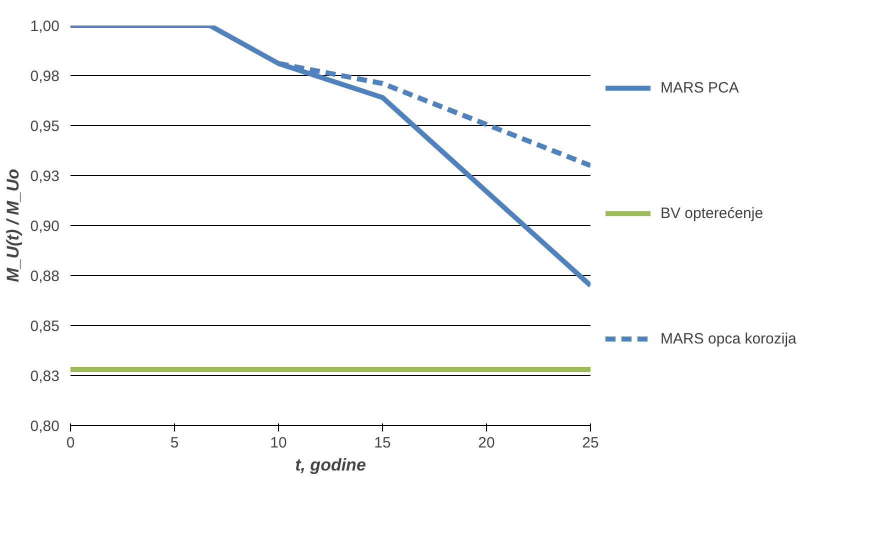  I want to click on legend-label: MARS PCA, so click(699, 88).